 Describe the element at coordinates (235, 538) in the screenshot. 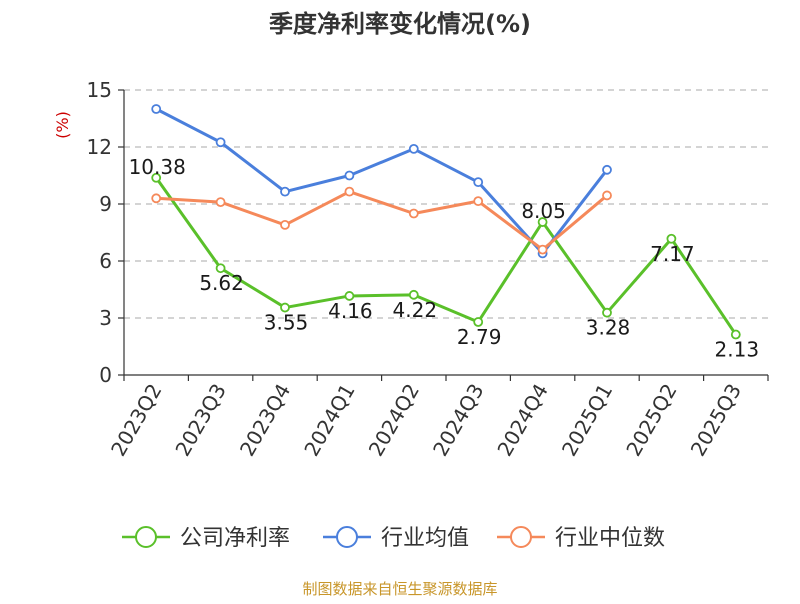

I see `legend-label: 公司净利率` at that location.